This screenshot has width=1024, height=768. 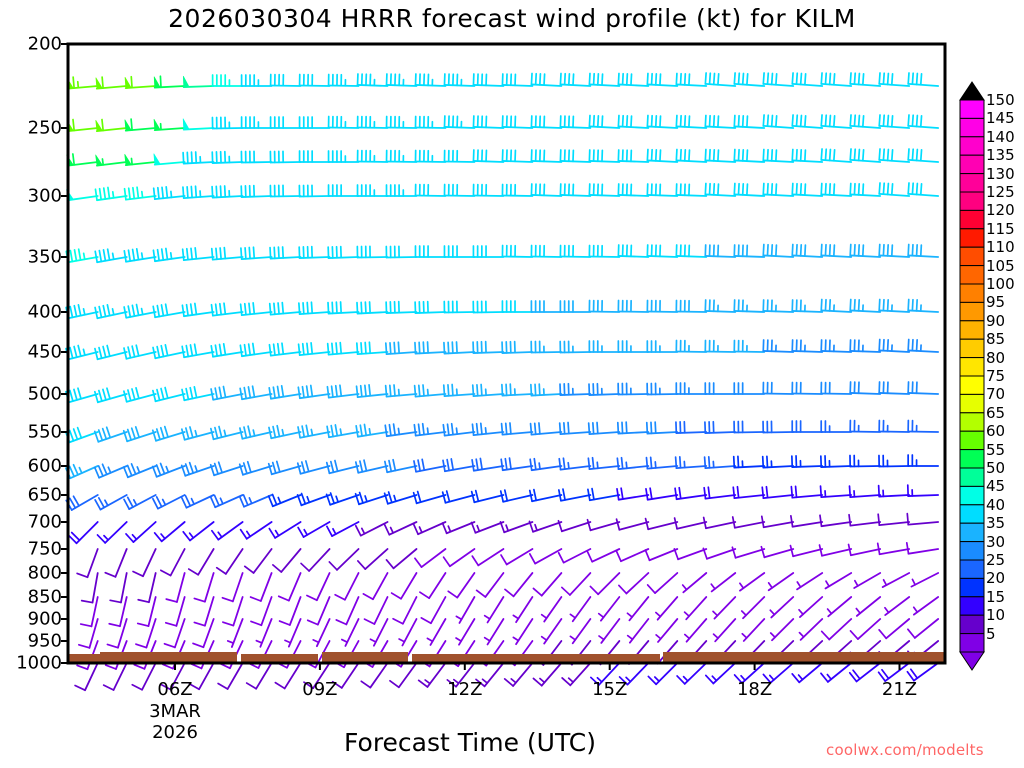 What do you see at coordinates (996, 431) in the screenshot?
I see `colorbar-tick-label: 60` at bounding box center [996, 431].